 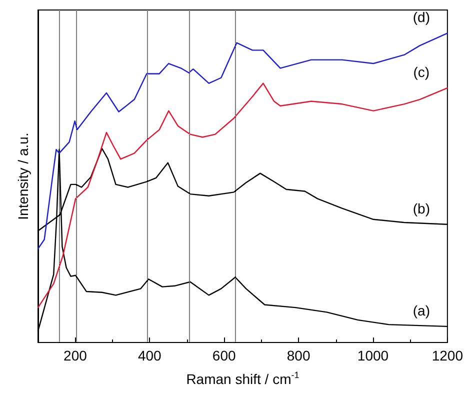 What do you see at coordinates (421, 72) in the screenshot?
I see `series-label: (c)` at bounding box center [421, 72].